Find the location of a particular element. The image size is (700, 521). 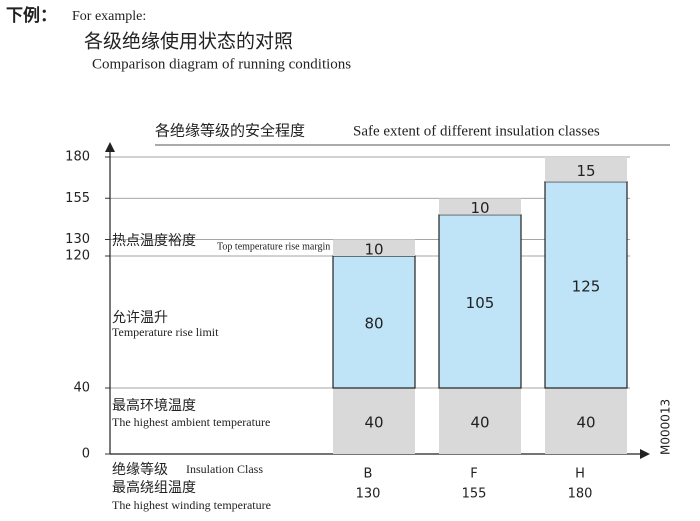

y-tick-label: 155 is located at coordinates (77, 198).